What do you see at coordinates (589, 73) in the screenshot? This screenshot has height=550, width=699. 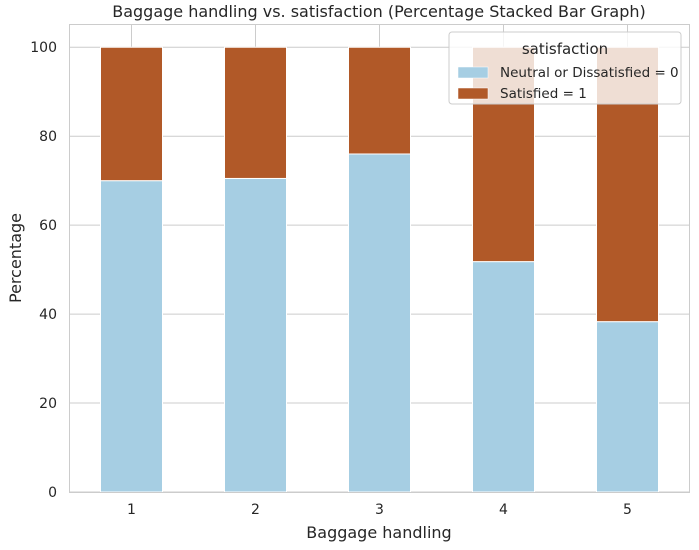 I see `legend-label-neutral: Neutral or Dissatisfied = 0` at bounding box center [589, 73].